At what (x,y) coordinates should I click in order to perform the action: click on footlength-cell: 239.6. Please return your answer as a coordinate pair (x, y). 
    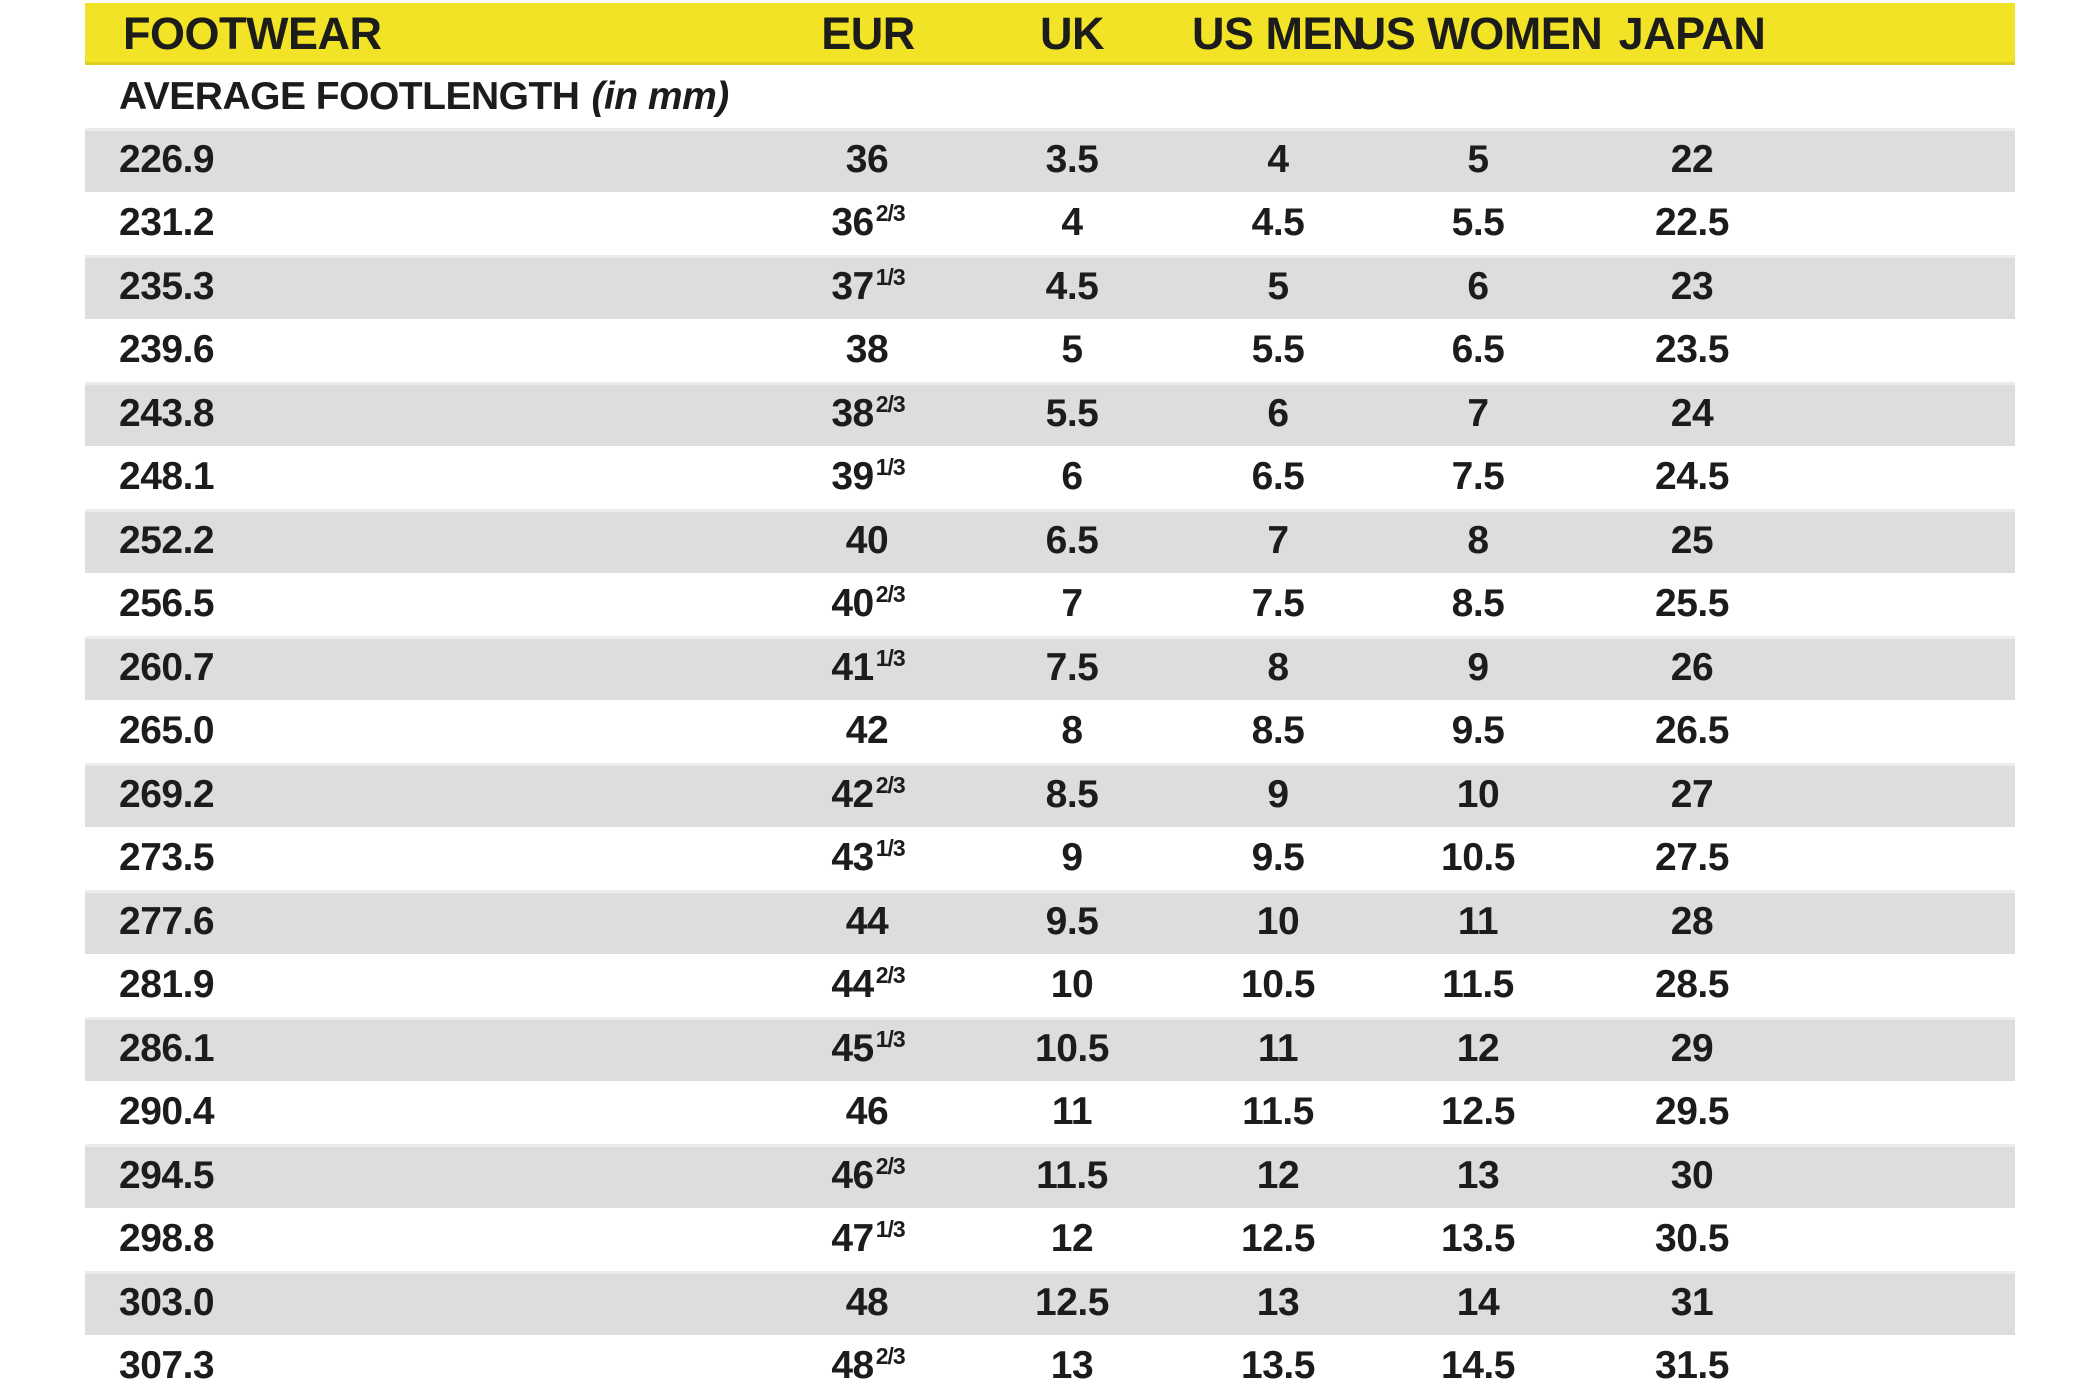
    Looking at the image, I should click on (425, 351).